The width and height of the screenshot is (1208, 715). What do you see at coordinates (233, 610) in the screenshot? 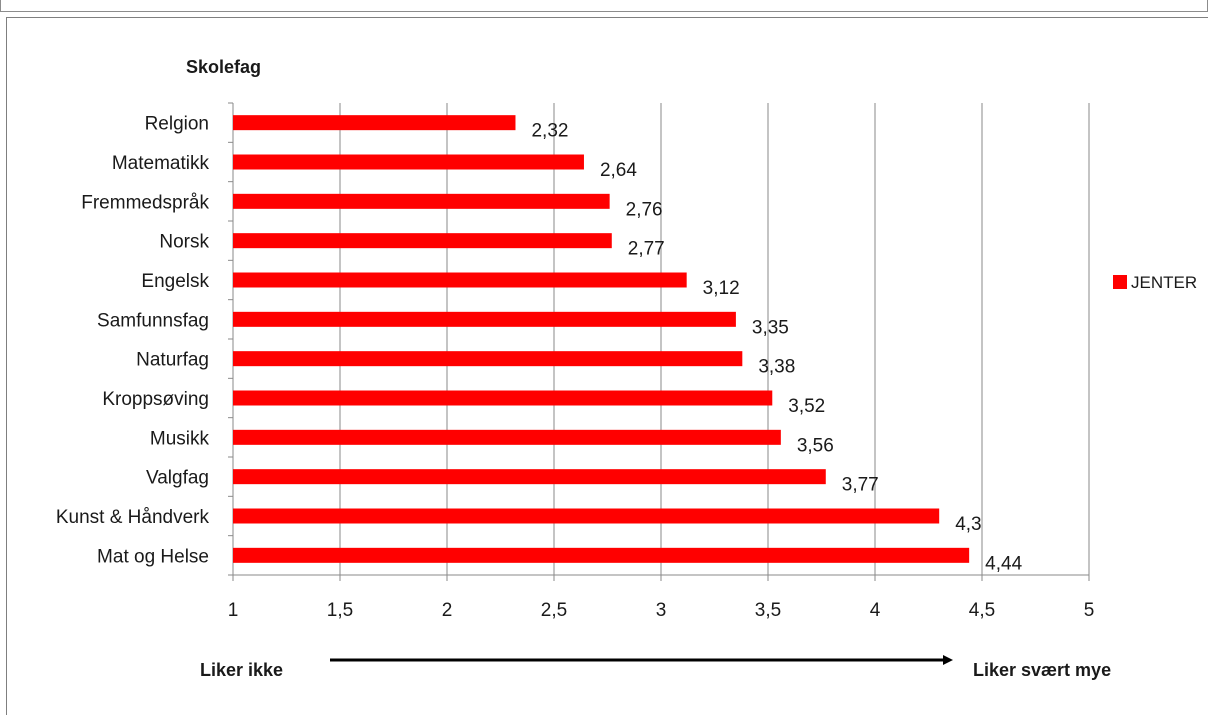
I see `x-tick-label: 1` at bounding box center [233, 610].